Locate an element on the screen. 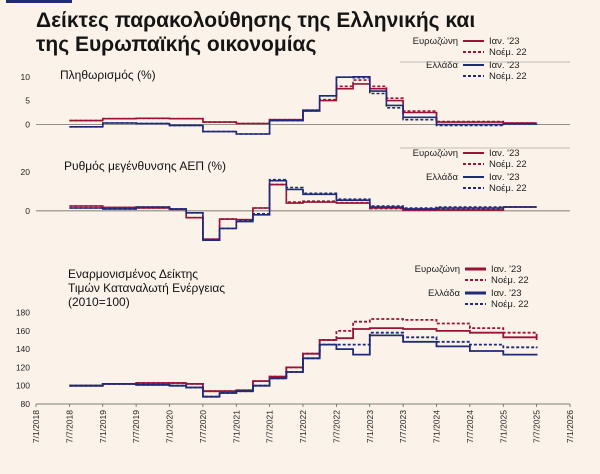 The height and width of the screenshot is (474, 600). y-tick-label: 100 is located at coordinates (23, 386).